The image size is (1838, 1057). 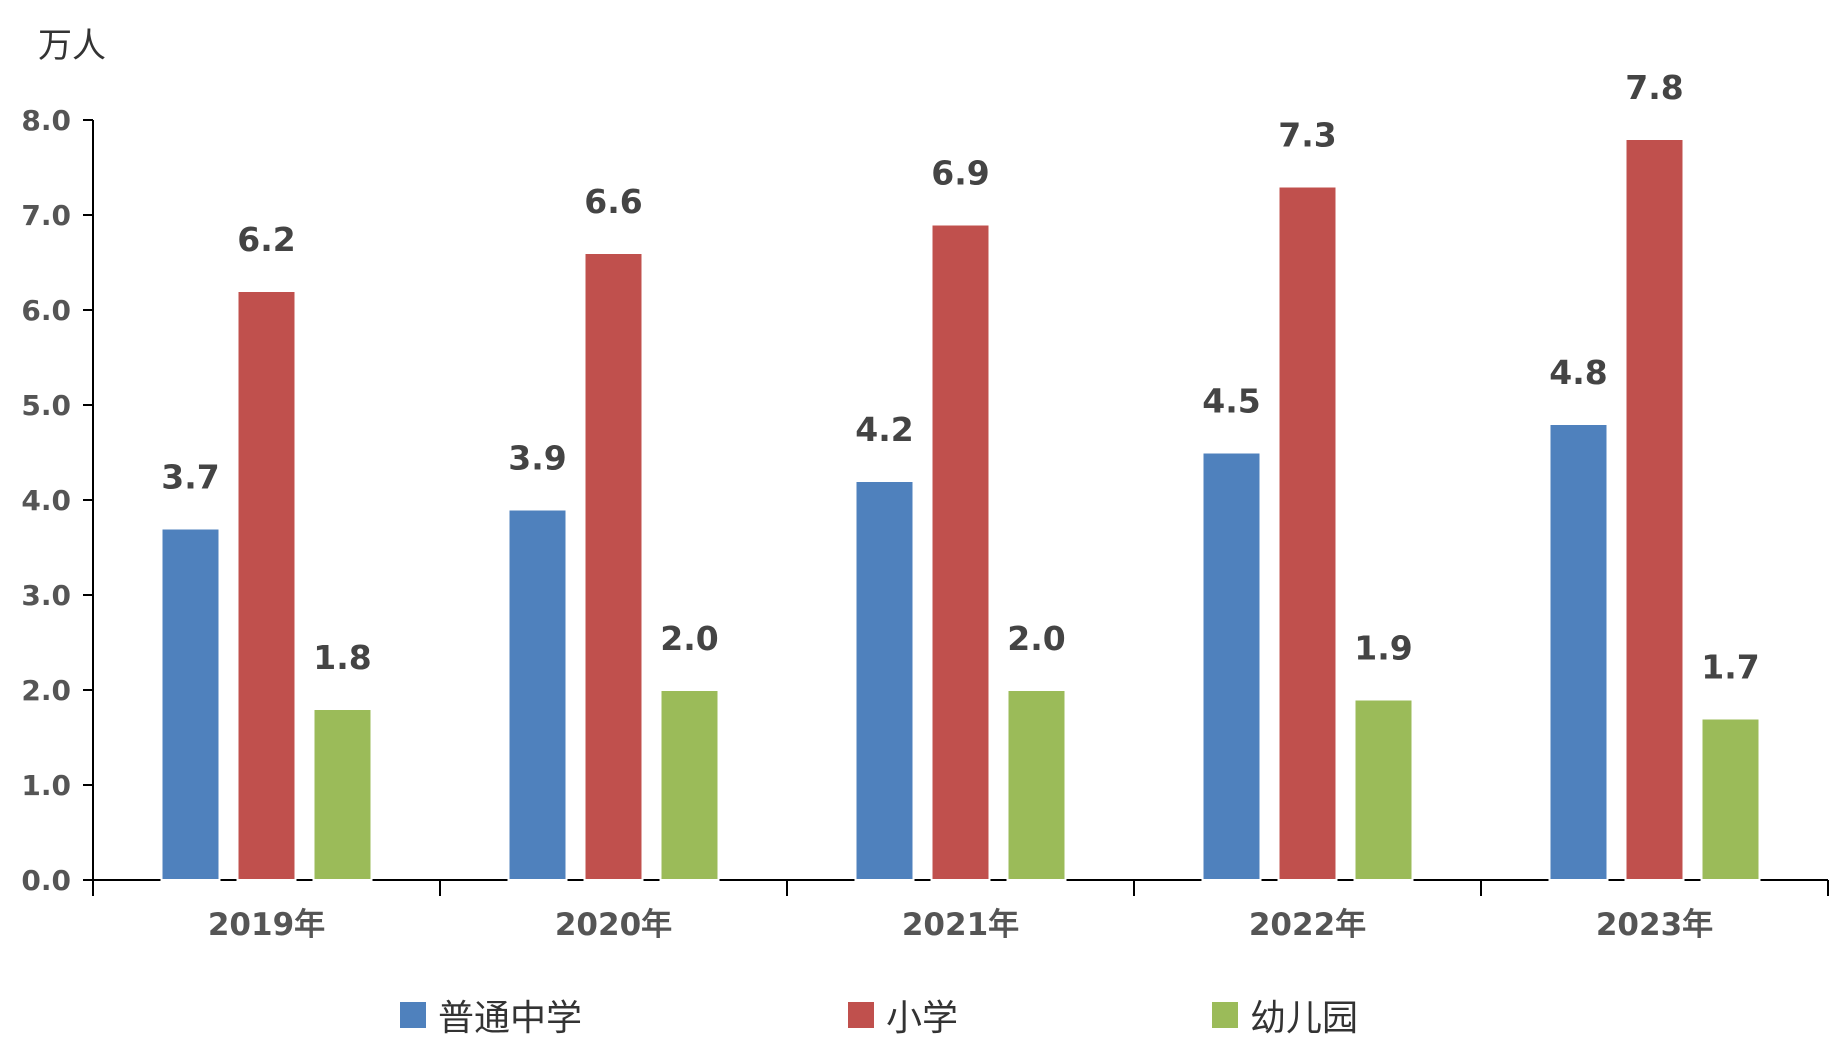 I want to click on data-label: 3.9, so click(x=537, y=458).